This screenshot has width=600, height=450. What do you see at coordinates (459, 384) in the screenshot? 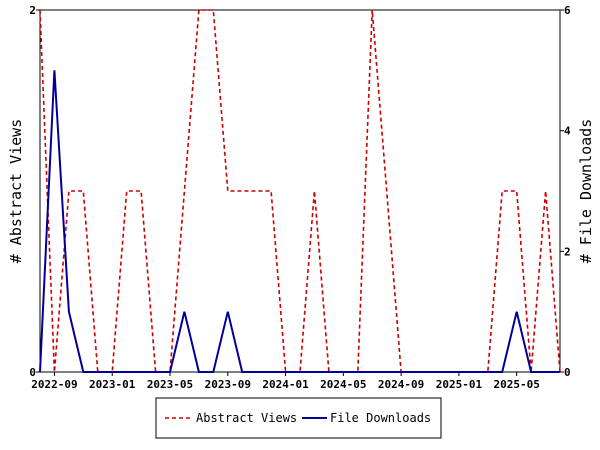
I see `x-tick-label: 2025-01` at bounding box center [459, 384].